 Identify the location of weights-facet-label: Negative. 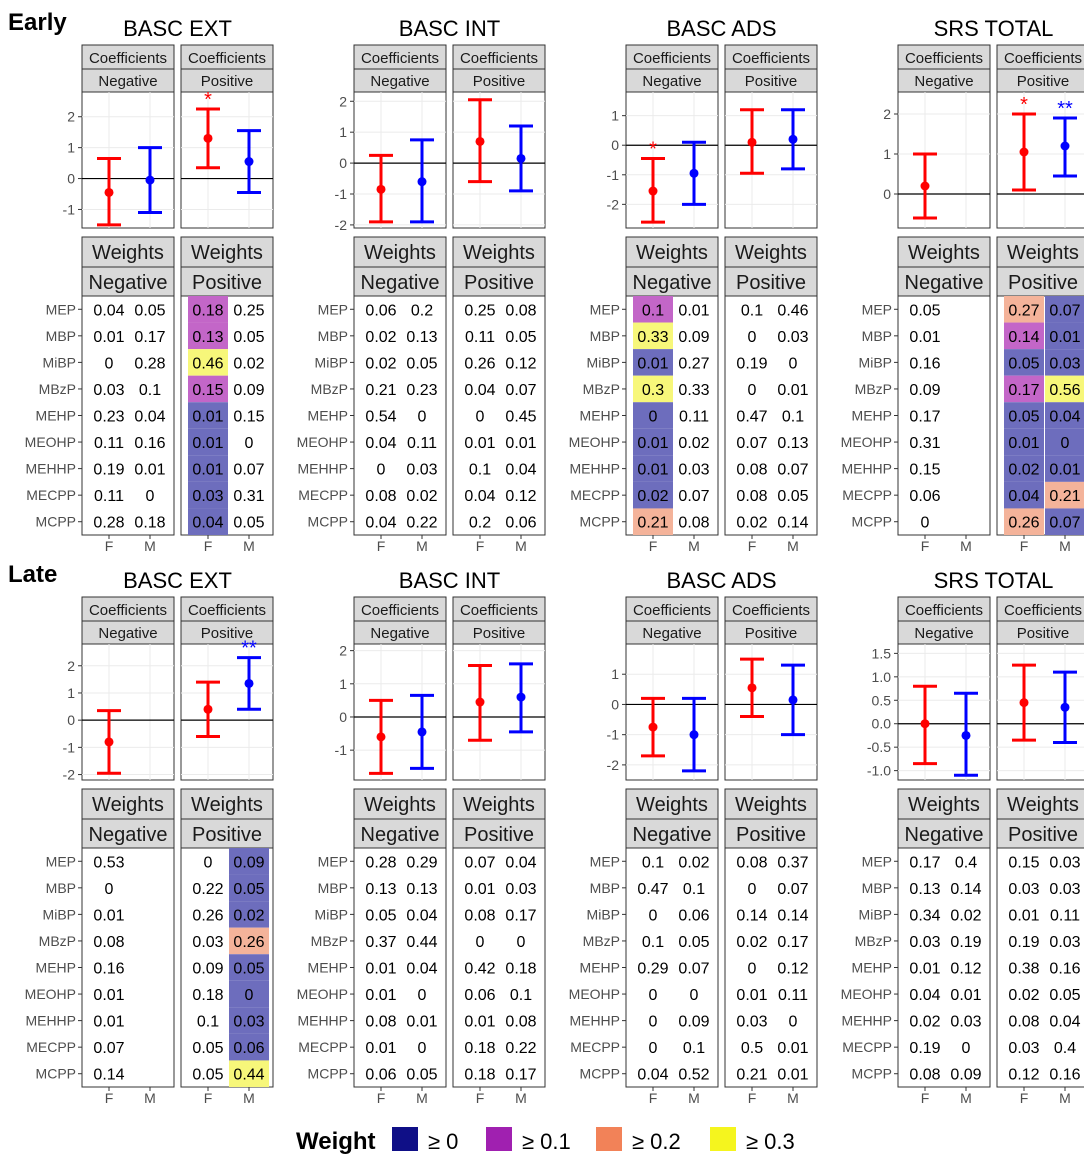
(128, 835).